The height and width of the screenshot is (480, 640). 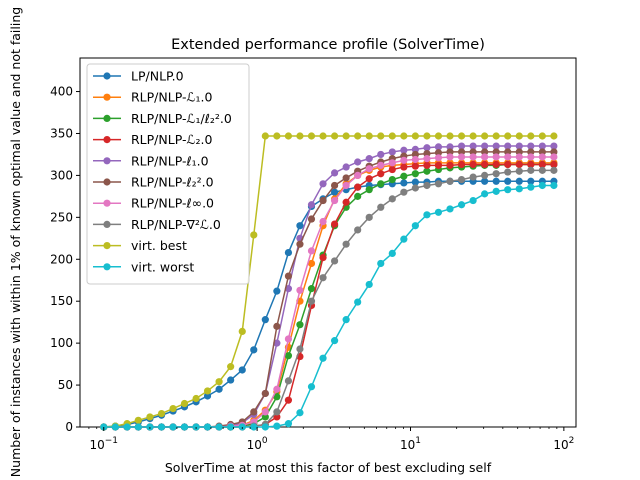 What do you see at coordinates (140, 245) in the screenshot?
I see `legend-item: virt. best` at bounding box center [140, 245].